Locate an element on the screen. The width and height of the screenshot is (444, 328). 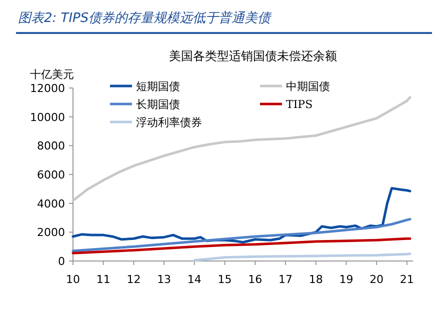
y-tick-label: 2000 is located at coordinates (51, 233).